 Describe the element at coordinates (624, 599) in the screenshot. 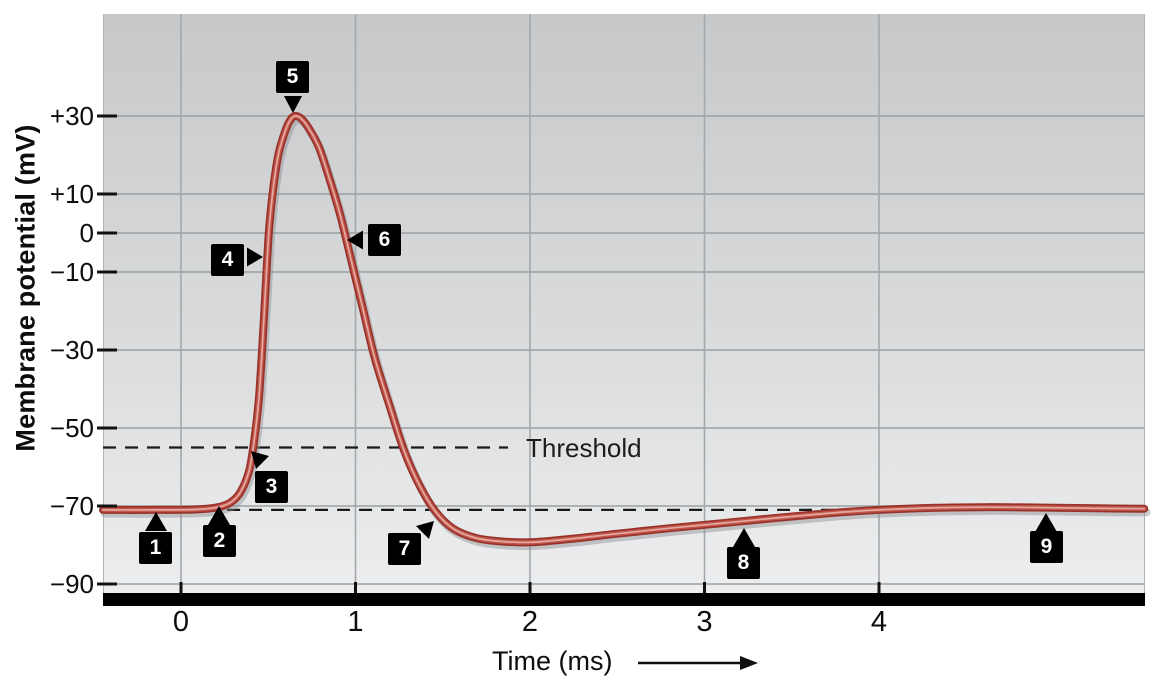

I see `x-axis-bar` at that location.